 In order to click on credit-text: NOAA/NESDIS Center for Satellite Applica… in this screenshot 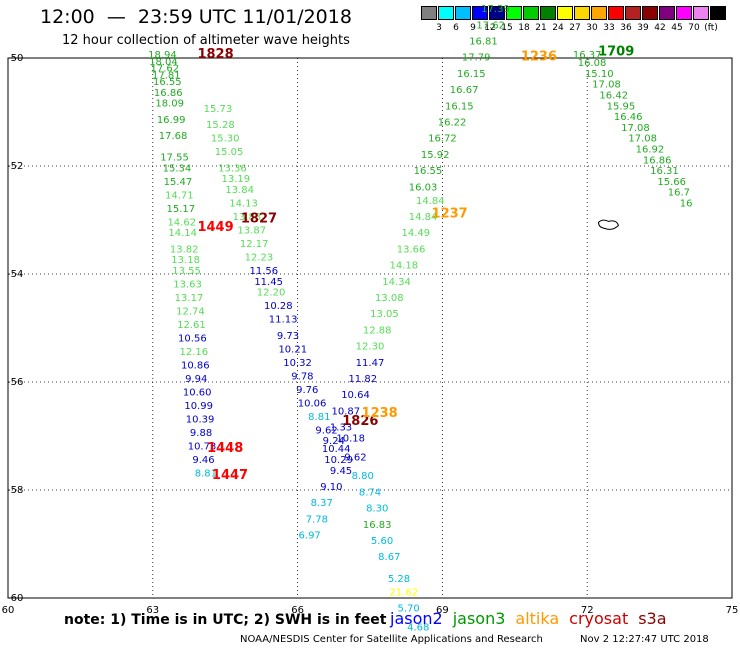, I will do `click(391, 639)`.